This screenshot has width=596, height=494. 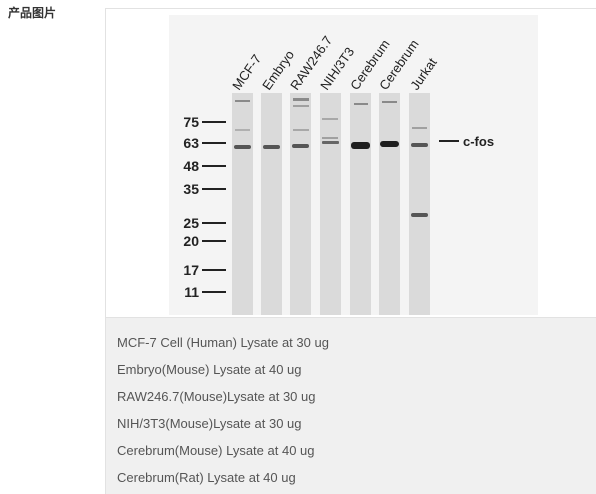 I want to click on caption-item: MCF-7 Cell (Human) Lysate at 30 ug, so click(x=223, y=342).